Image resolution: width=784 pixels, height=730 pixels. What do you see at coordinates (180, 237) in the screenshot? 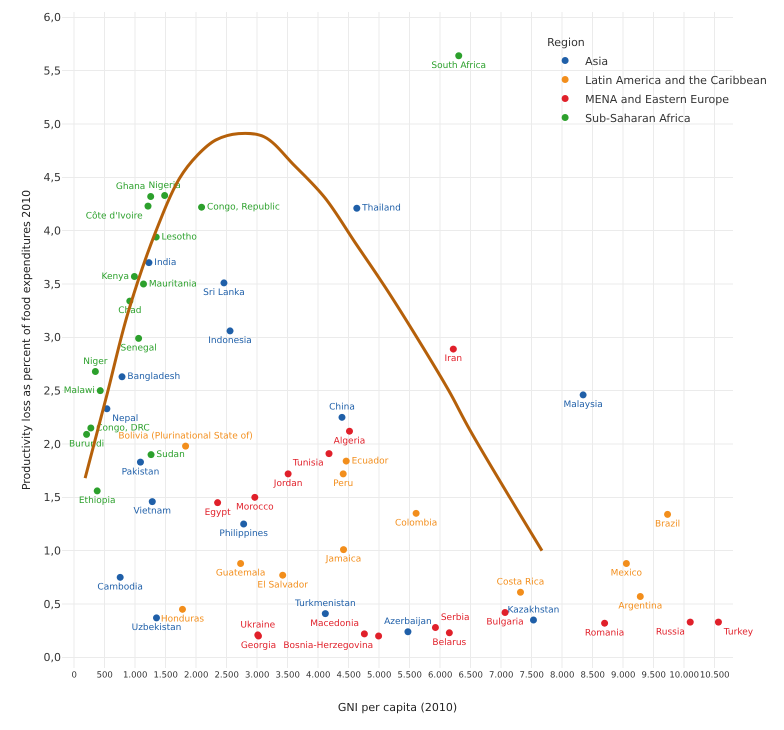
I see `data-label: Lesotho` at bounding box center [180, 237].